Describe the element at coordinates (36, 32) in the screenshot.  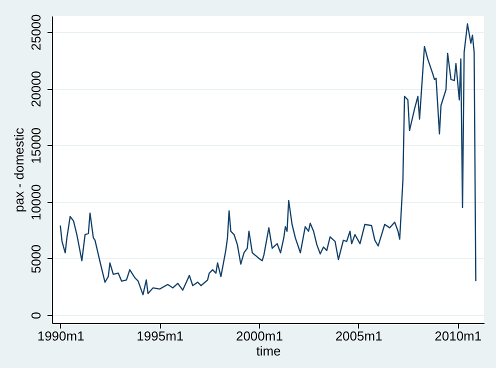
I see `y-tick-label: 25000` at that location.